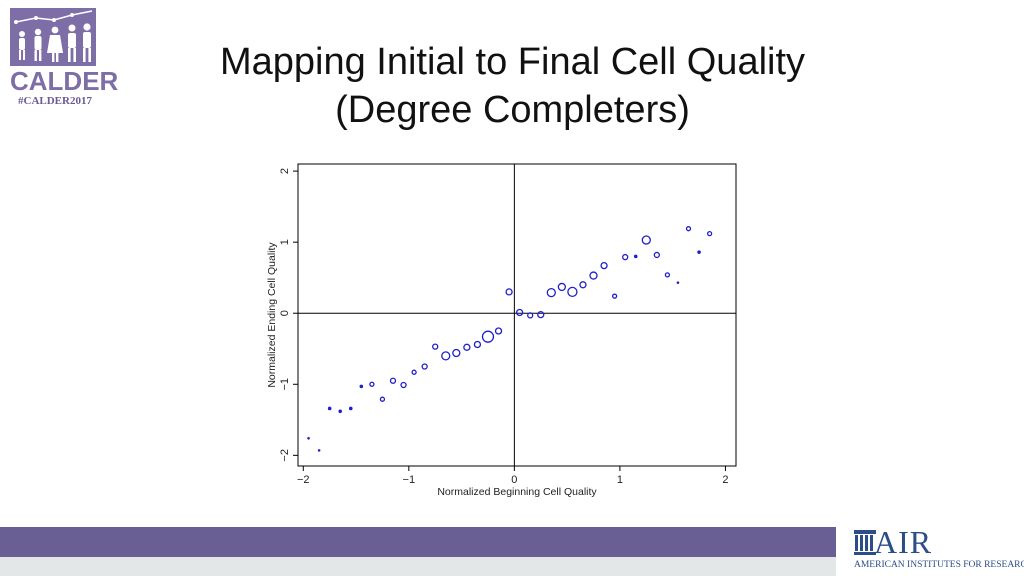  What do you see at coordinates (285, 171) in the screenshot?
I see `y-tick-label: 2` at bounding box center [285, 171].